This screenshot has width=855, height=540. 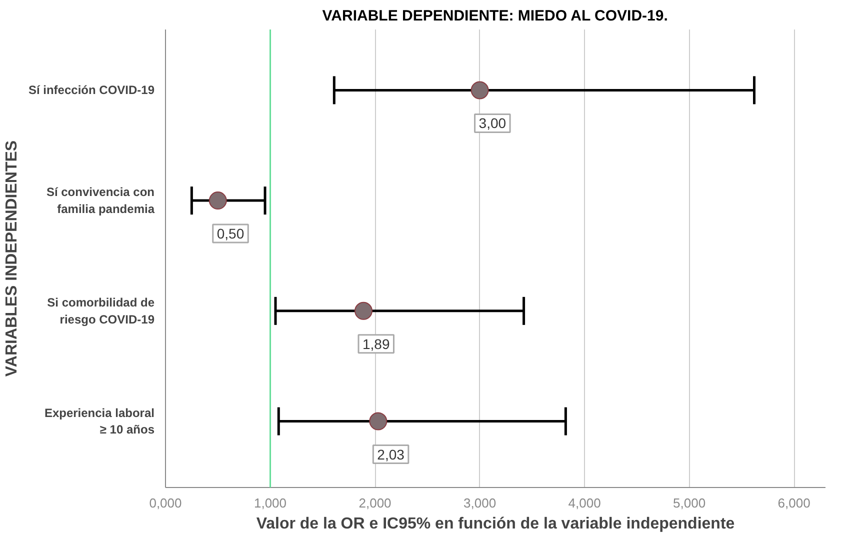 What do you see at coordinates (101, 311) in the screenshot?
I see `y-tick-label: Si comorbilidad de riesgo COVID-19` at bounding box center [101, 311].